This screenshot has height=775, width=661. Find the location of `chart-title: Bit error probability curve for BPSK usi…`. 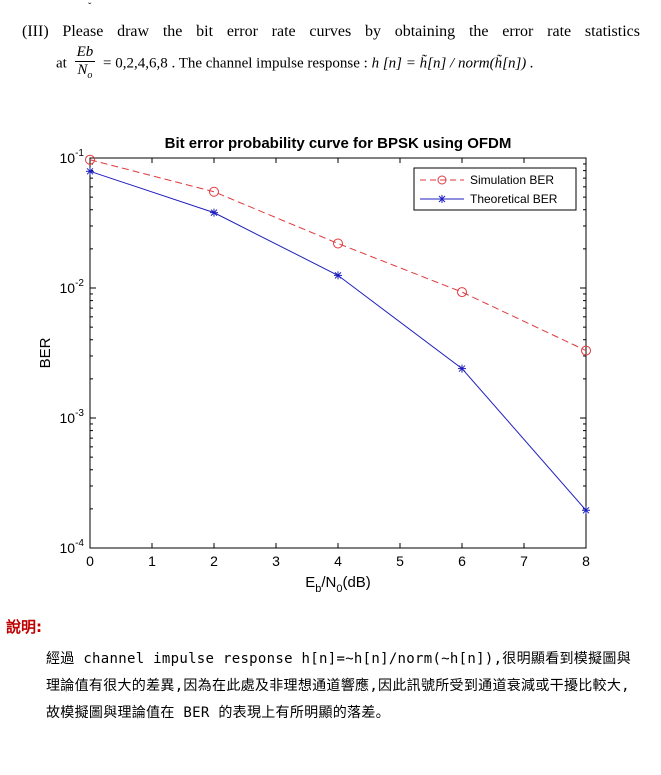

chart-title: Bit error probability curve for BPSK usi… is located at coordinates (338, 143).